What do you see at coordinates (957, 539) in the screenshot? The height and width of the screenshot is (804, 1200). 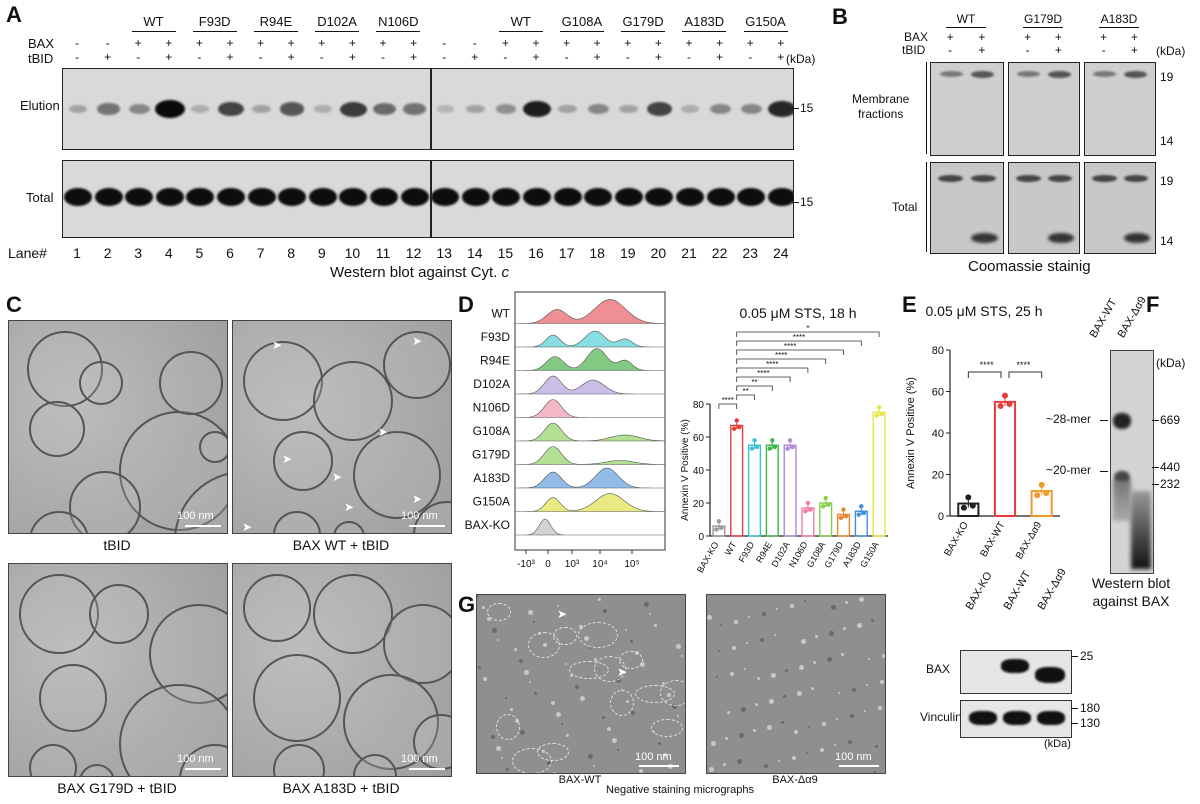 I see `category-label: BAX-KO` at bounding box center [957, 539].